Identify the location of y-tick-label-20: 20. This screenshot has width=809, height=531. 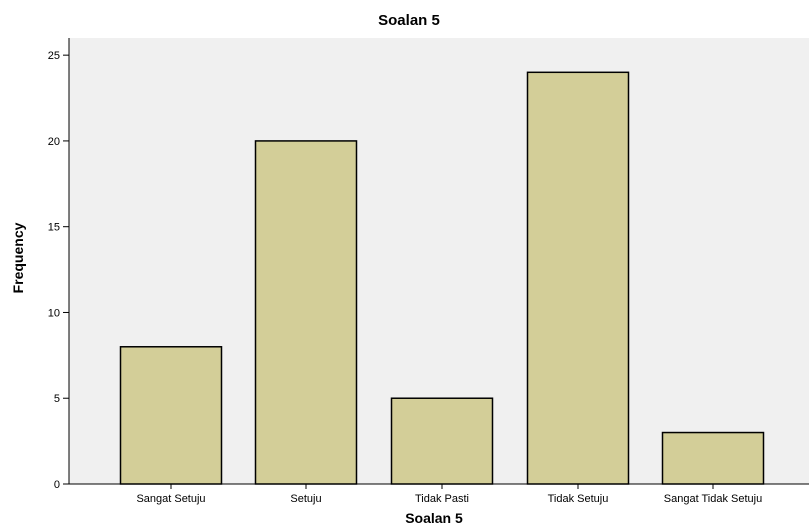
(54, 142).